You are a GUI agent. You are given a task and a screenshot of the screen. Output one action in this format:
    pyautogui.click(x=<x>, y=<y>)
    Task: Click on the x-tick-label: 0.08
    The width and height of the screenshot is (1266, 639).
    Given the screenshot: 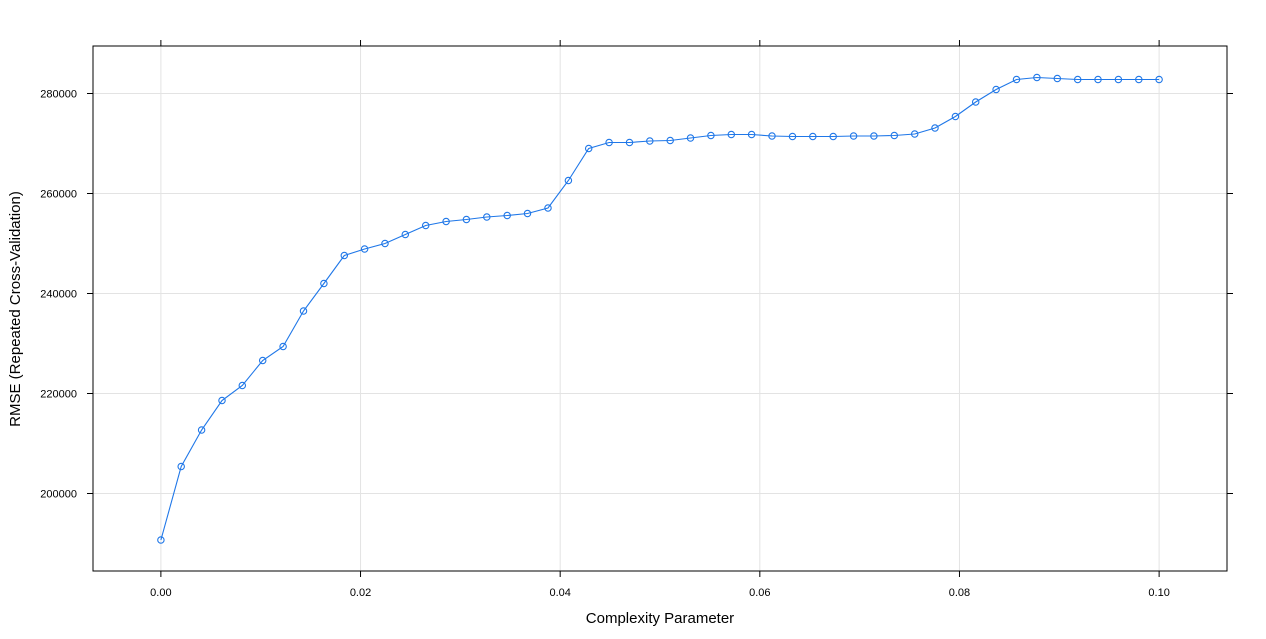 What is the action you would take?
    pyautogui.click(x=959, y=593)
    